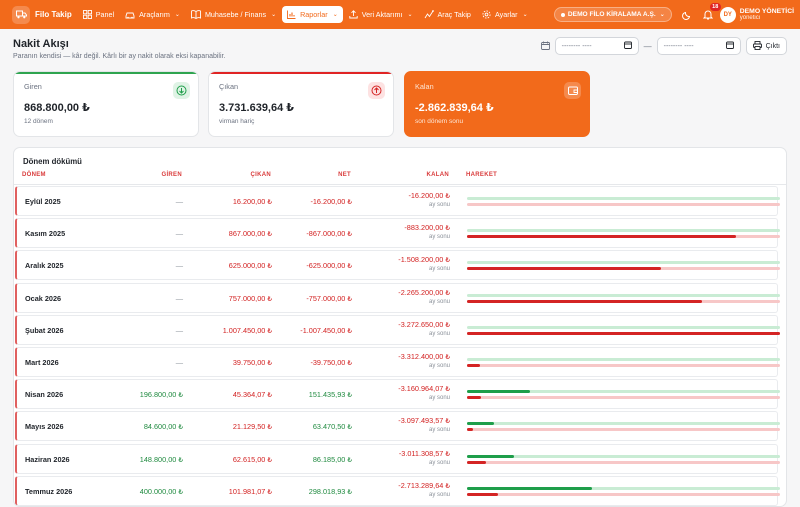 Image resolution: width=800 pixels, height=507 pixels. I want to click on cell-net: -625.000,00 ₺, so click(329, 266).